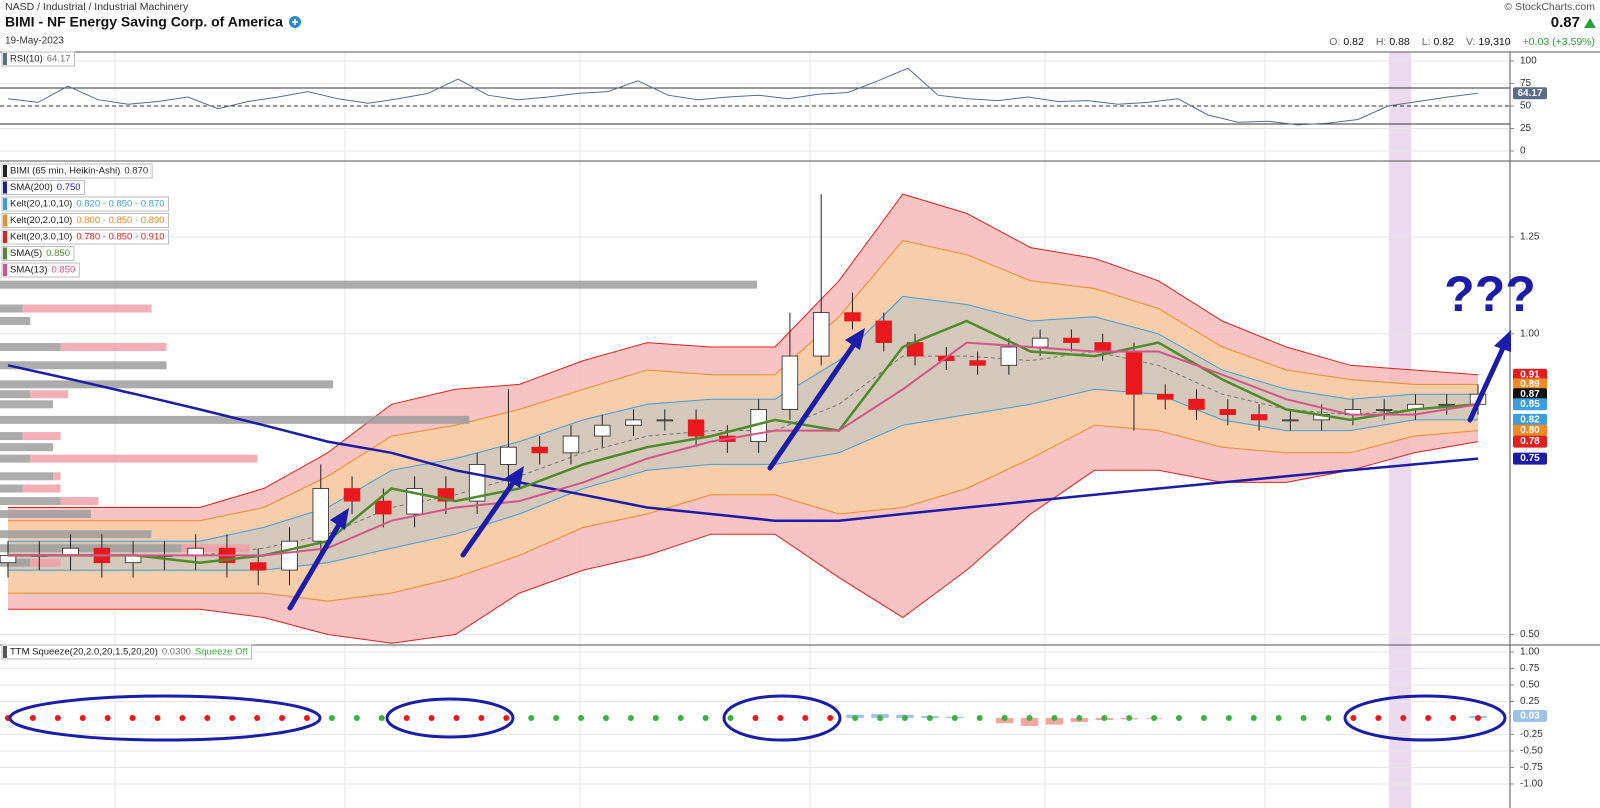 The height and width of the screenshot is (808, 1600). I want to click on legend-name: RSI(10), so click(26, 59).